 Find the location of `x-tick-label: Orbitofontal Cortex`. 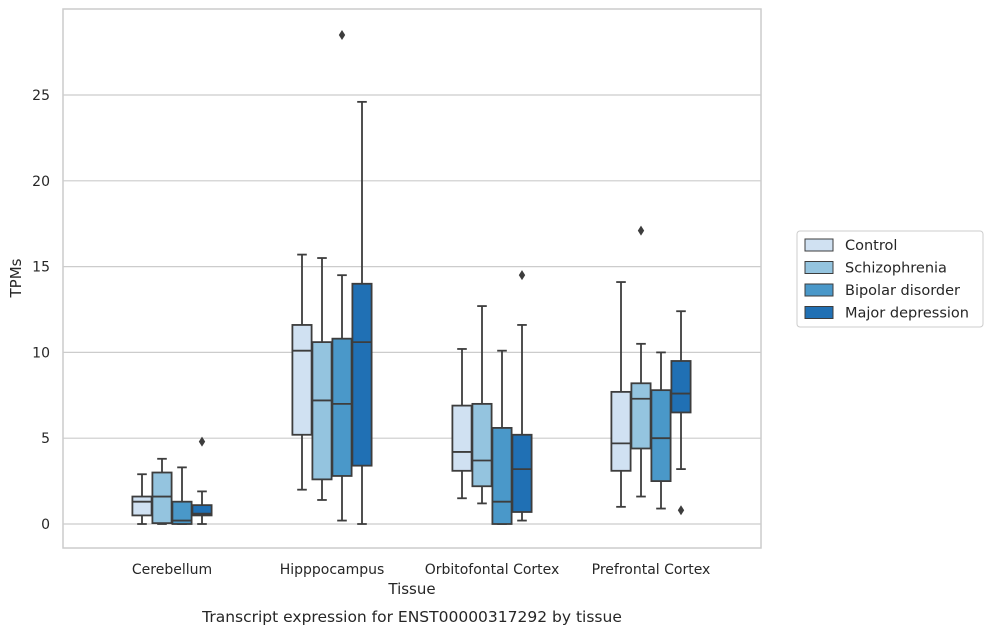

x-tick-label: Orbitofontal Cortex is located at coordinates (492, 570).